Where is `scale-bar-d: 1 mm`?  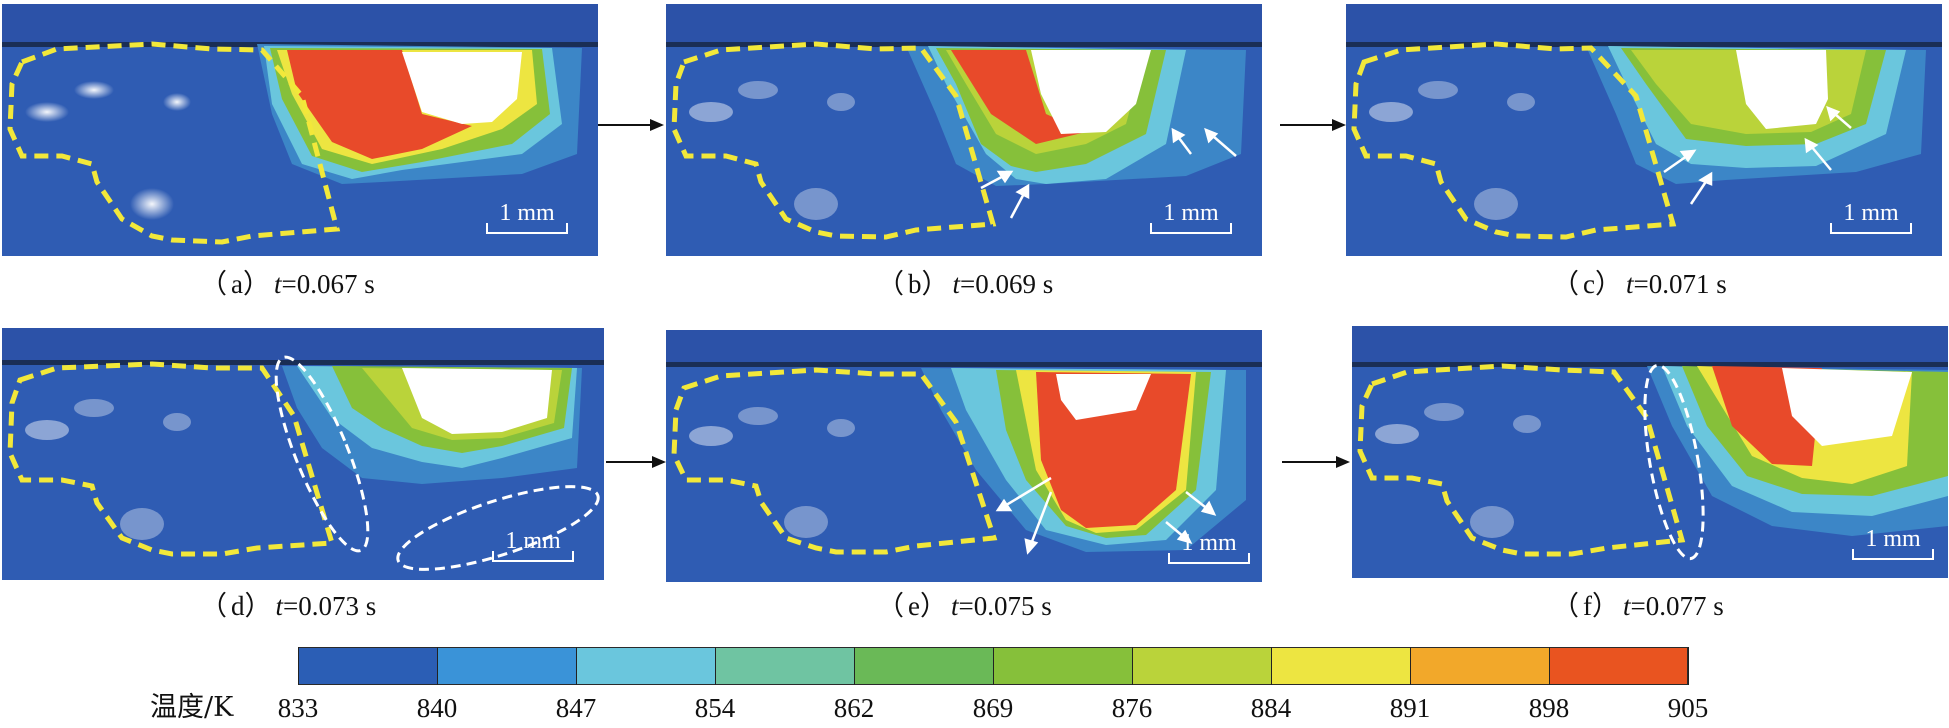 scale-bar-d: 1 mm is located at coordinates (533, 547).